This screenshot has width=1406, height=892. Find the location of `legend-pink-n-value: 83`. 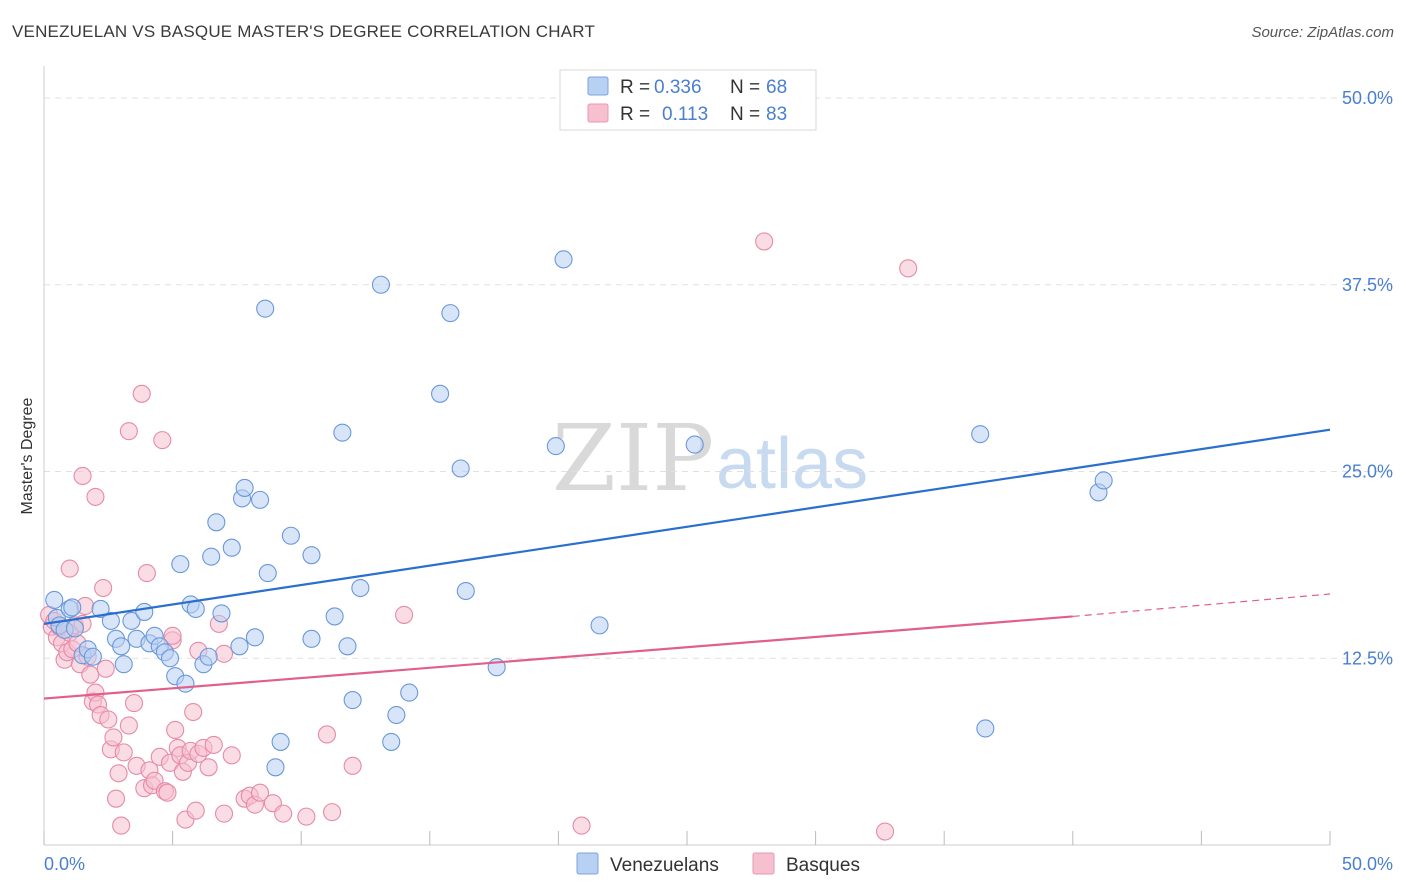

legend-pink-n-value: 83 is located at coordinates (776, 114).